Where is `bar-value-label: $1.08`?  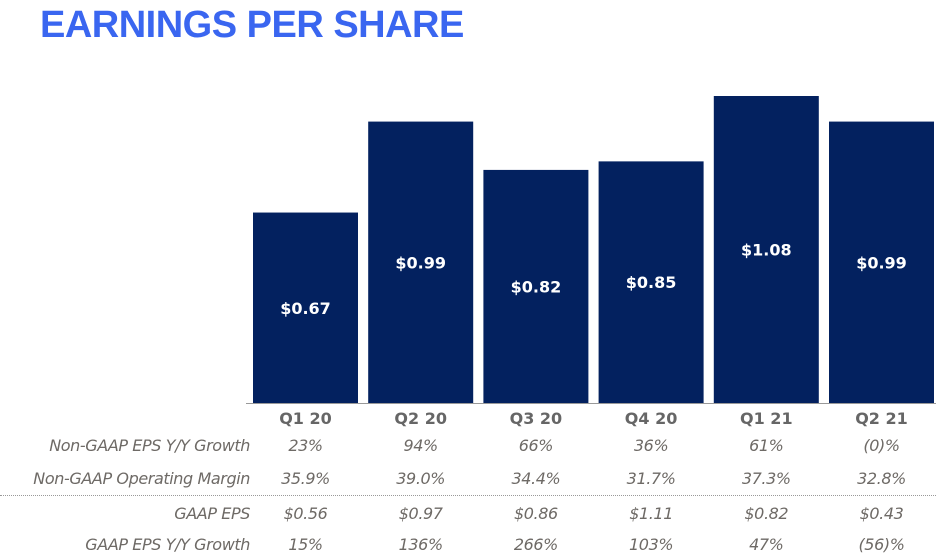
bar-value-label: $1.08 is located at coordinates (766, 250).